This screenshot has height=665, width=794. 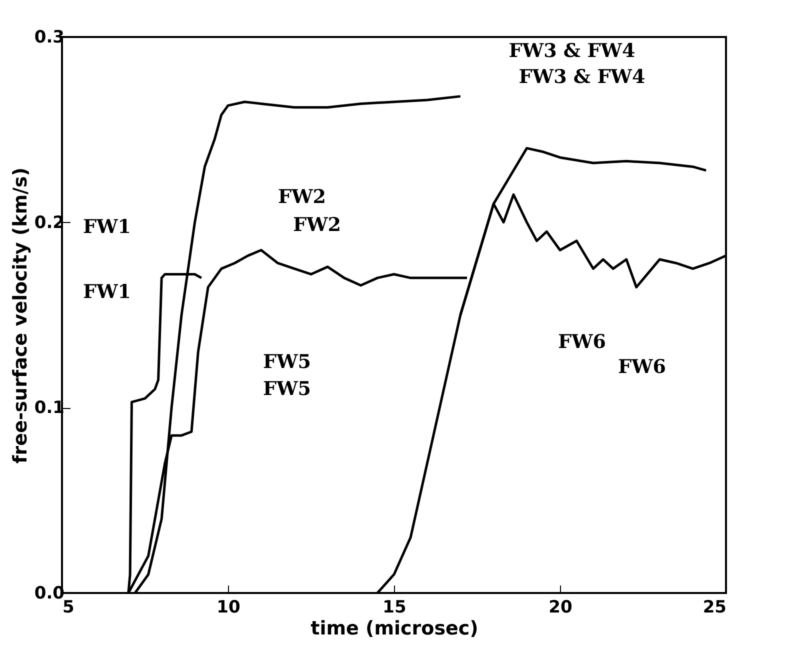 I want to click on x-tick-label: 20, so click(x=560, y=608).